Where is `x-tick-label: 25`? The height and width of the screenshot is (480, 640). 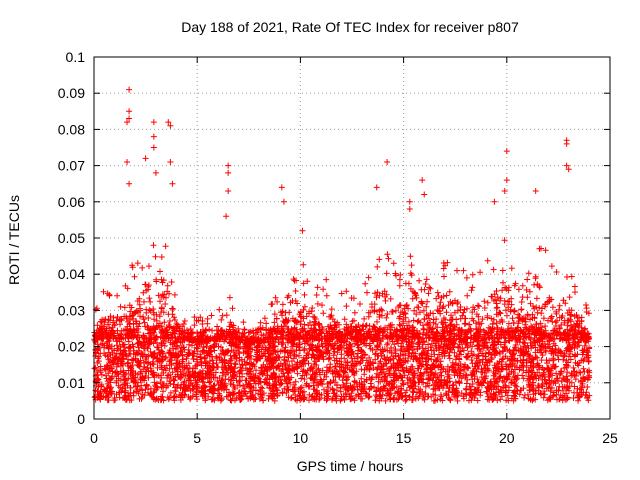 x-tick-label: 25 is located at coordinates (610, 438).